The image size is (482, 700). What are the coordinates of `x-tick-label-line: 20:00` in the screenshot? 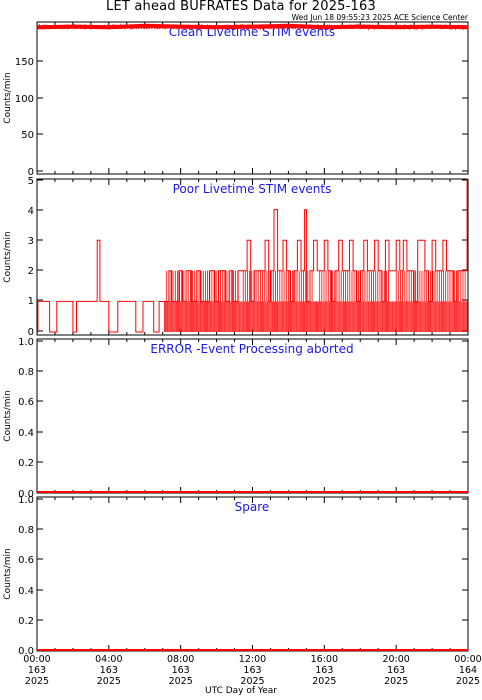 It's located at (395, 659).